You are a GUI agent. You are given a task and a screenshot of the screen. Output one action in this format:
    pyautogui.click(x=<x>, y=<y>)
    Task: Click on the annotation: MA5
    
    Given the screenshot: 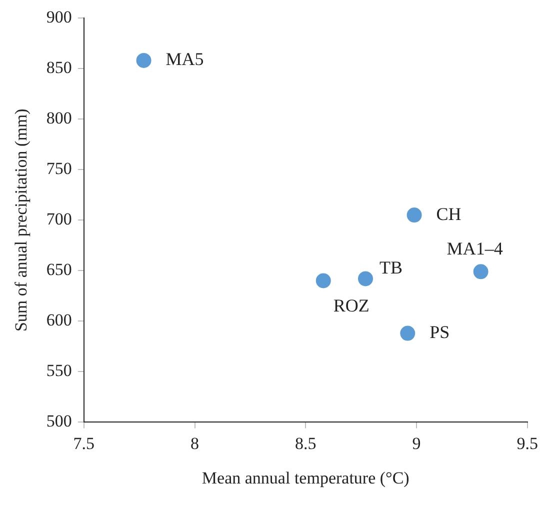 What is the action you would take?
    pyautogui.click(x=185, y=59)
    